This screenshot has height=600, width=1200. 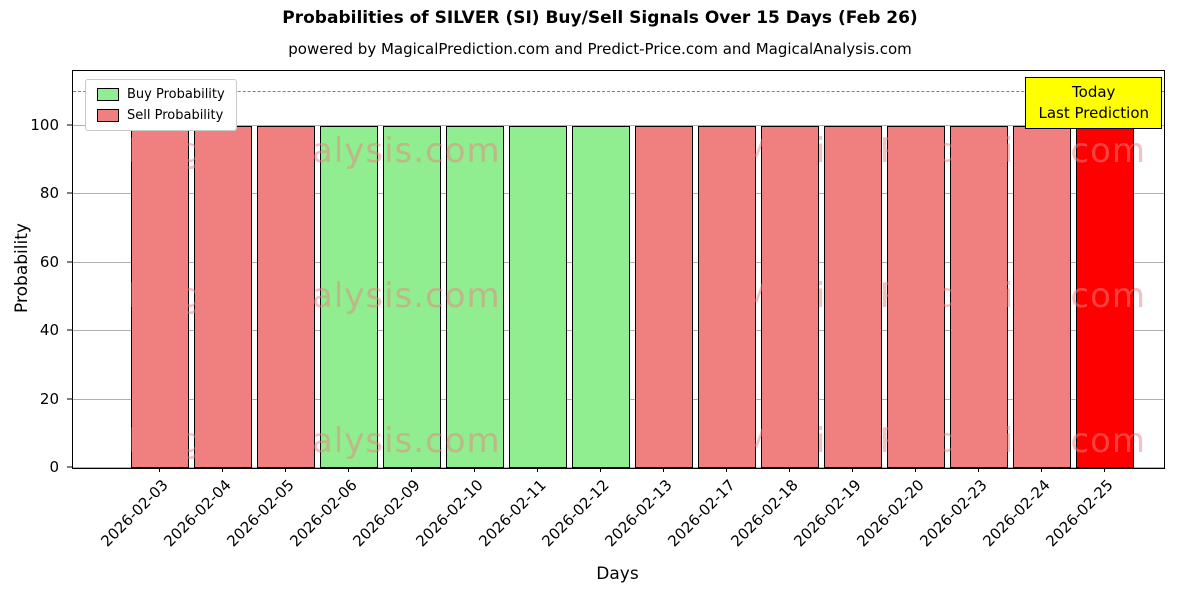 What do you see at coordinates (54, 467) in the screenshot?
I see `y-tick-label: 0` at bounding box center [54, 467].